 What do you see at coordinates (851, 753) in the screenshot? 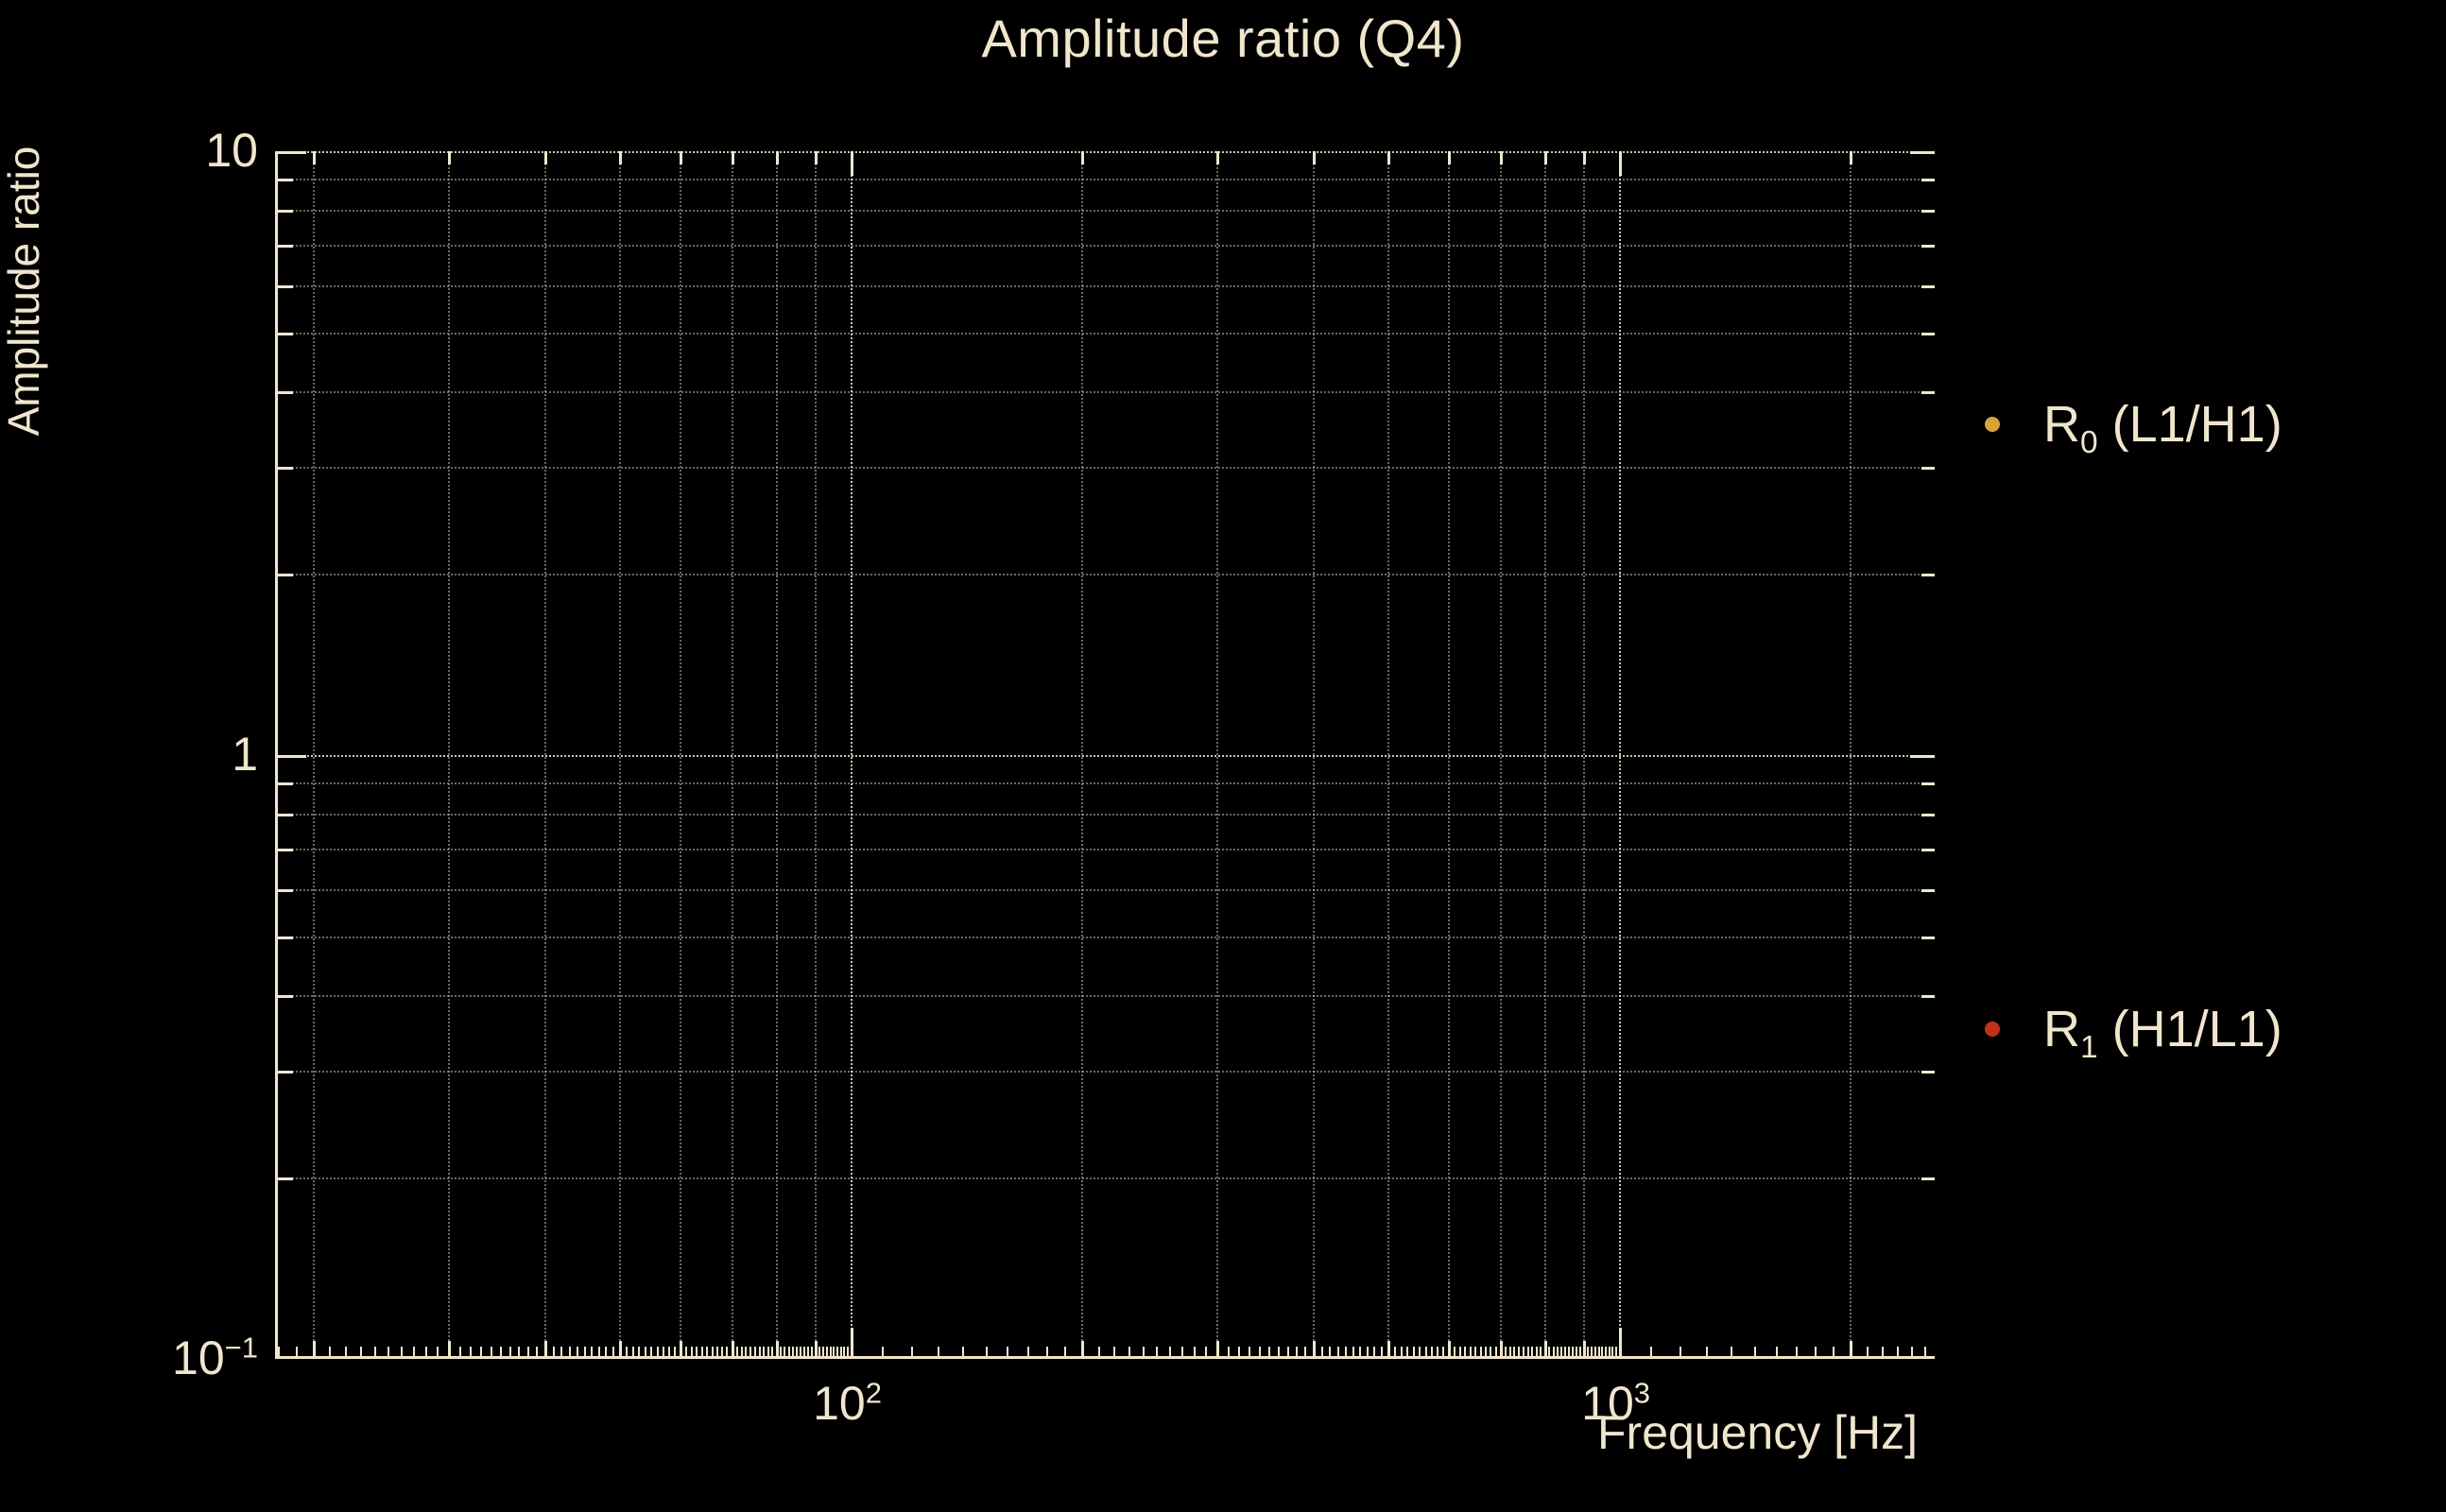
I see `gridline-x-major` at bounding box center [851, 753].